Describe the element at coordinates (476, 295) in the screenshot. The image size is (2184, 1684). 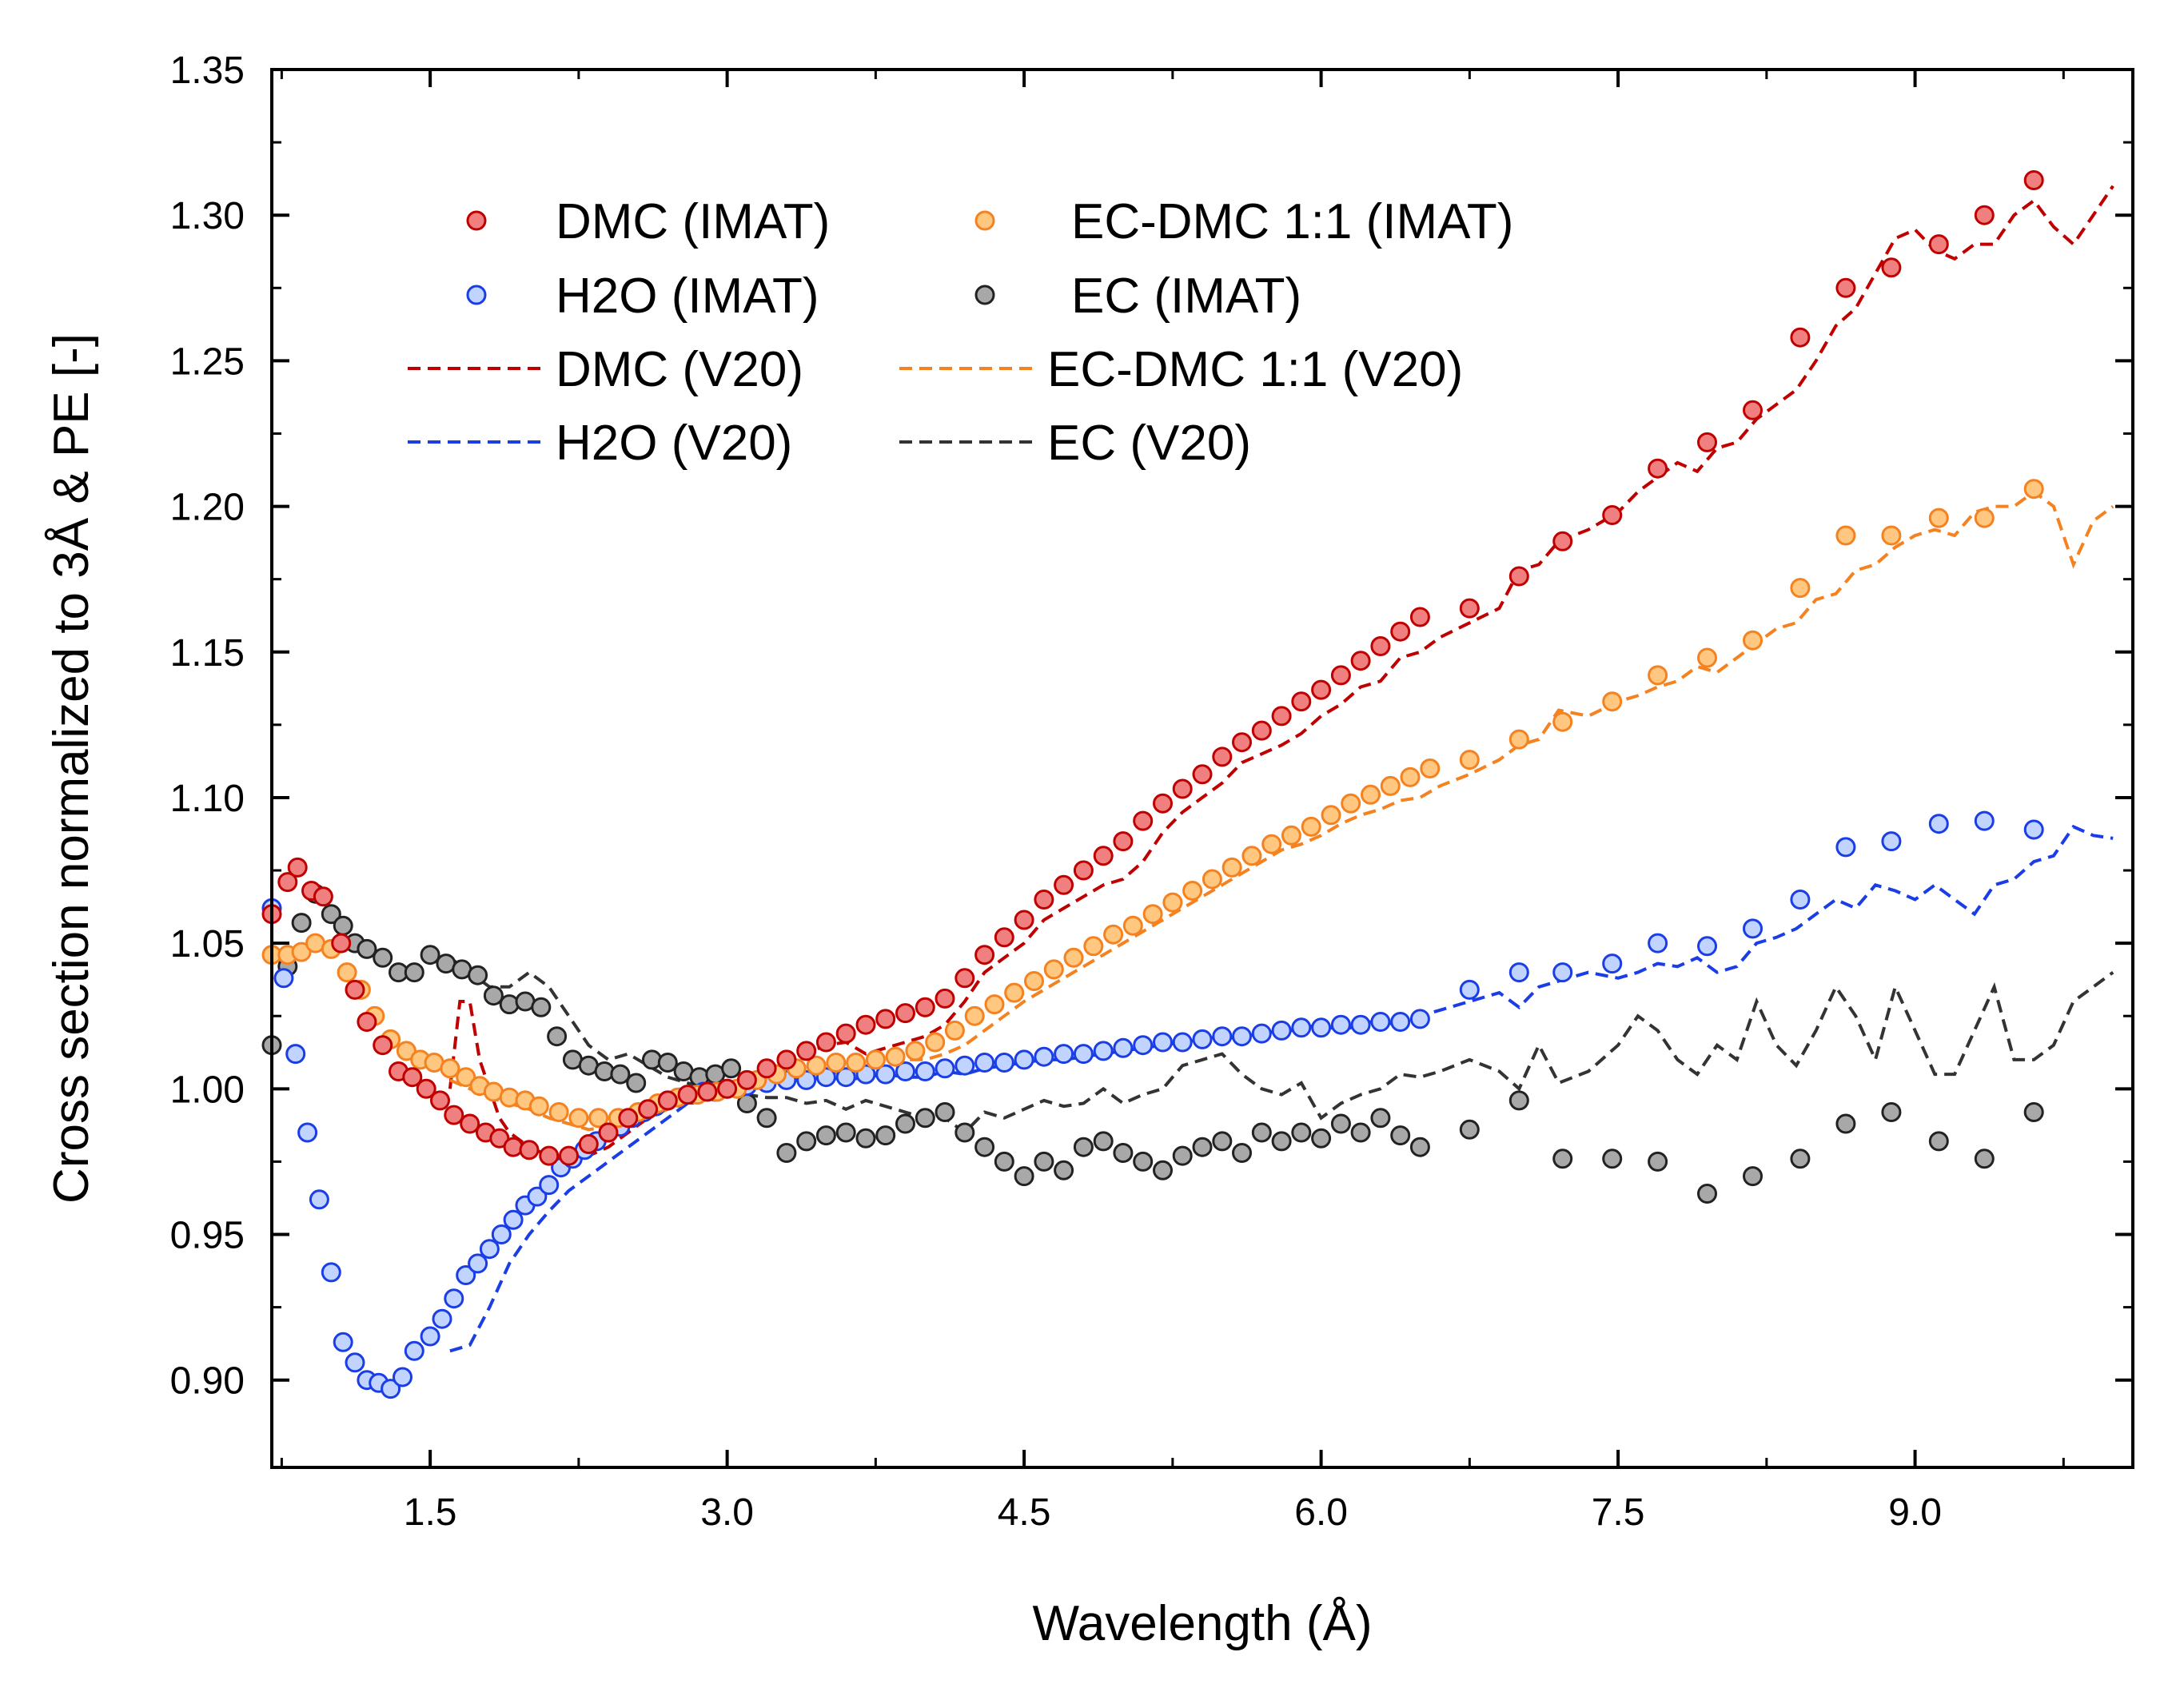
I see `legend-marker-h2o-imat` at that location.